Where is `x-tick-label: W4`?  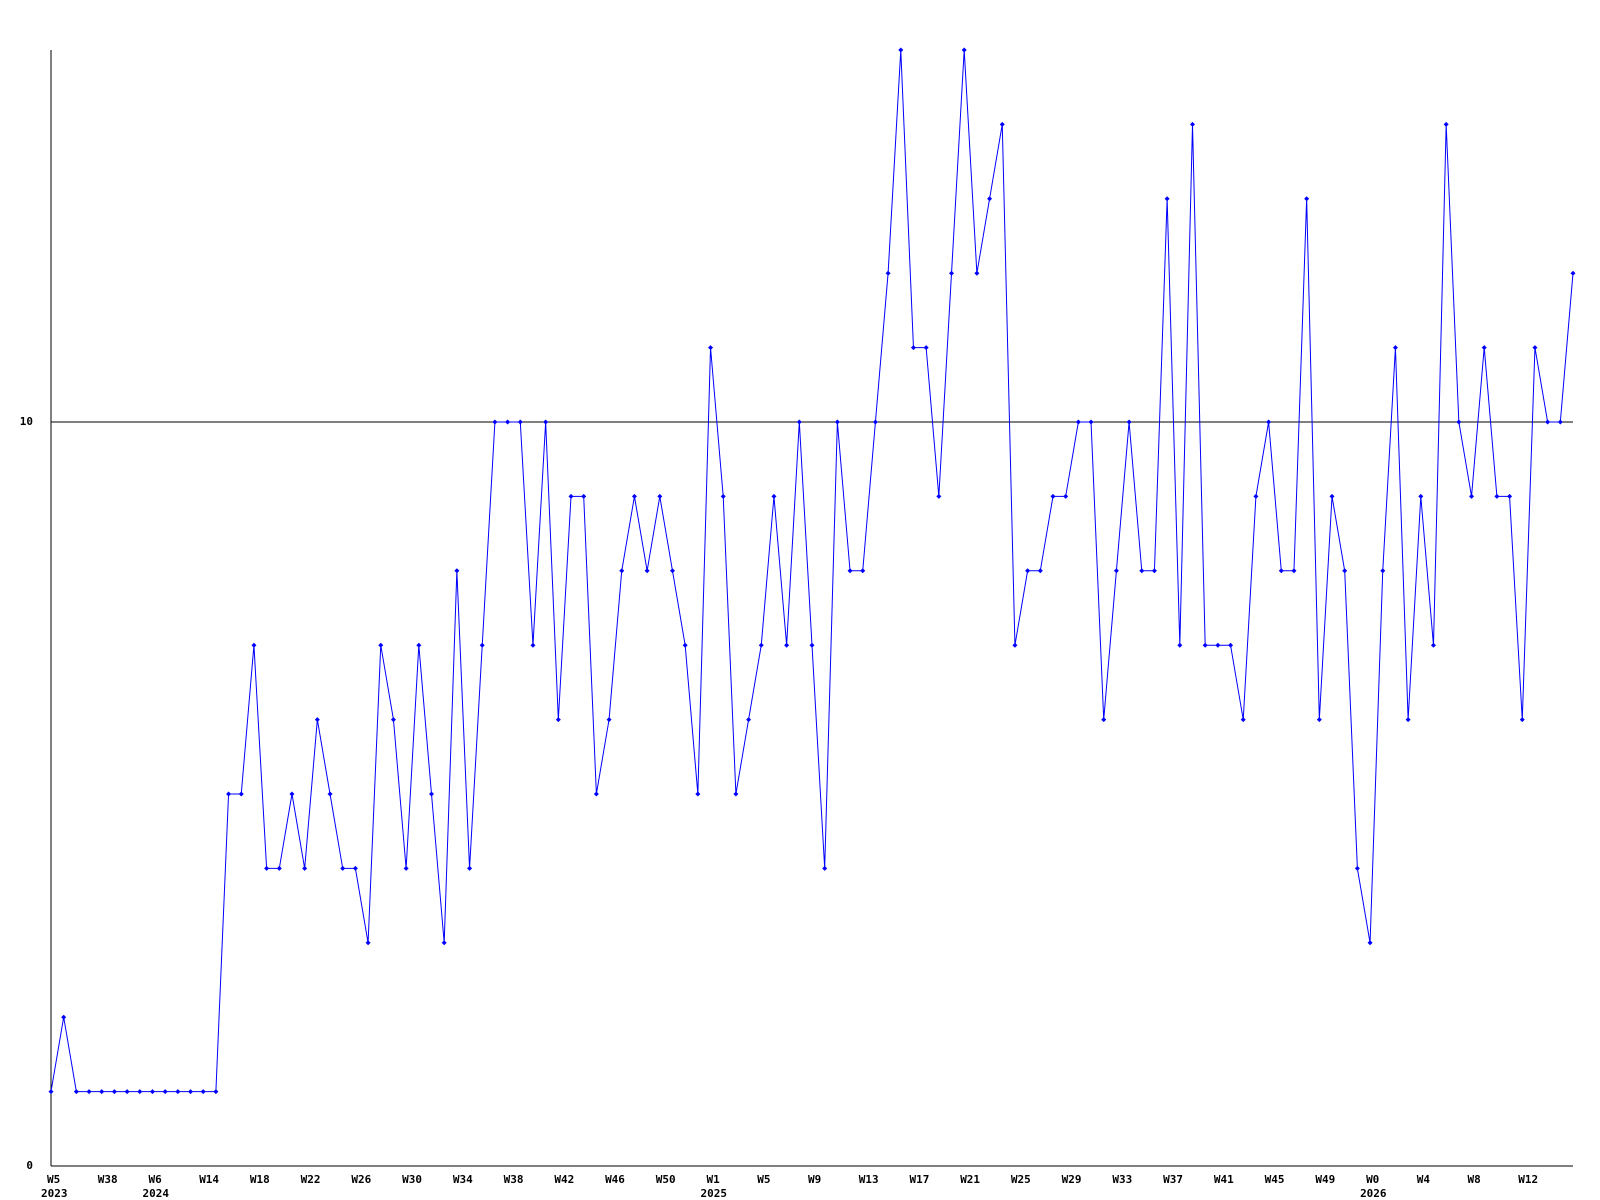
x-tick-label: W4 is located at coordinates (1424, 1179).